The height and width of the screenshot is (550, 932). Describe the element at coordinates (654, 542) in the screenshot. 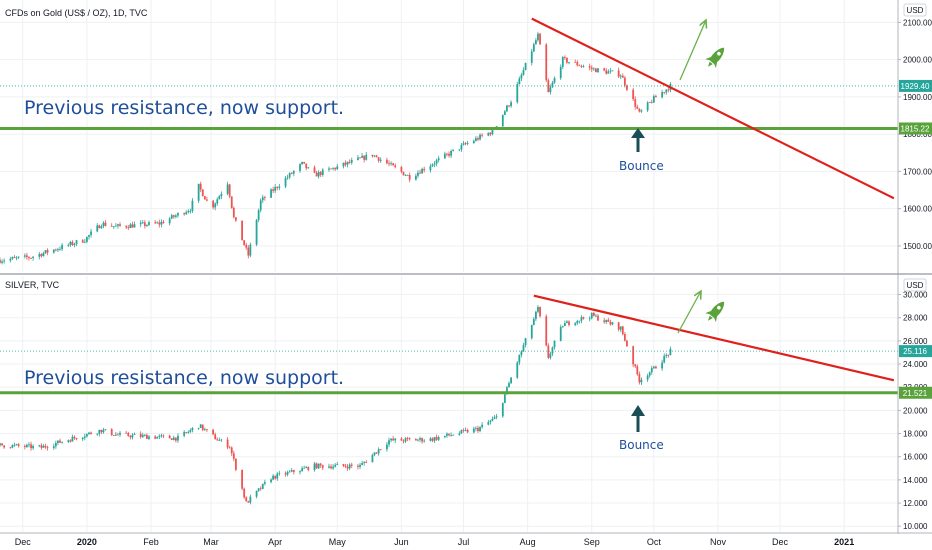

I see `x-tick-label: Oct` at that location.